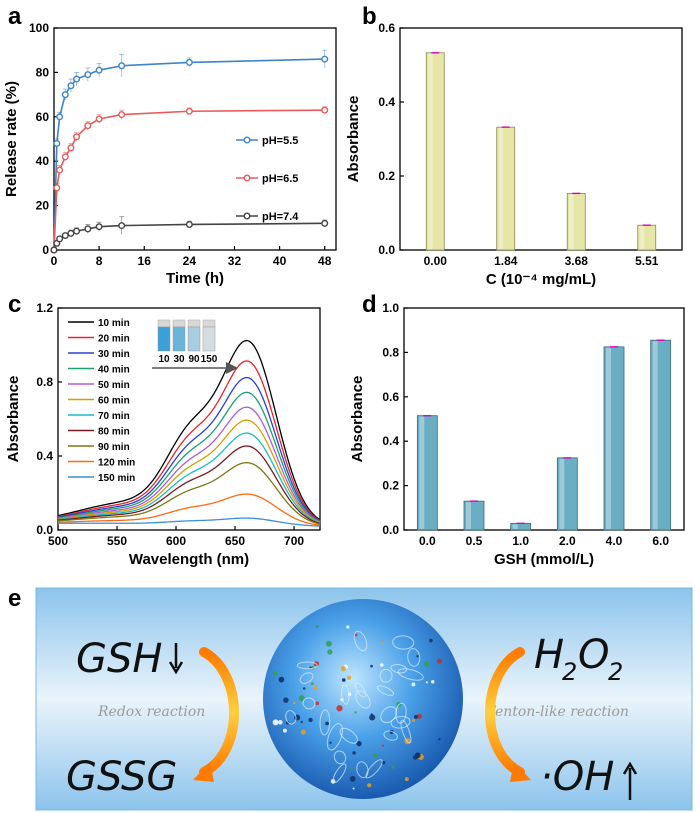 This screenshot has width=700, height=813. What do you see at coordinates (541, 139) in the screenshot?
I see `chart-b-plot-frame` at bounding box center [541, 139].